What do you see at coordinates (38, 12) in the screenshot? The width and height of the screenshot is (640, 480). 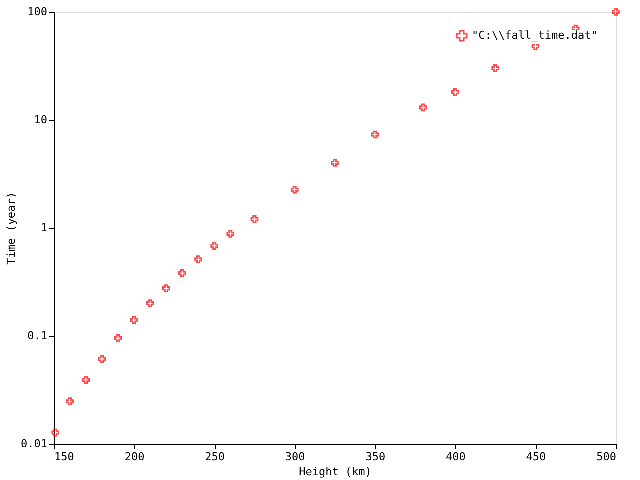 I see `y-tick-label: 100` at bounding box center [38, 12].